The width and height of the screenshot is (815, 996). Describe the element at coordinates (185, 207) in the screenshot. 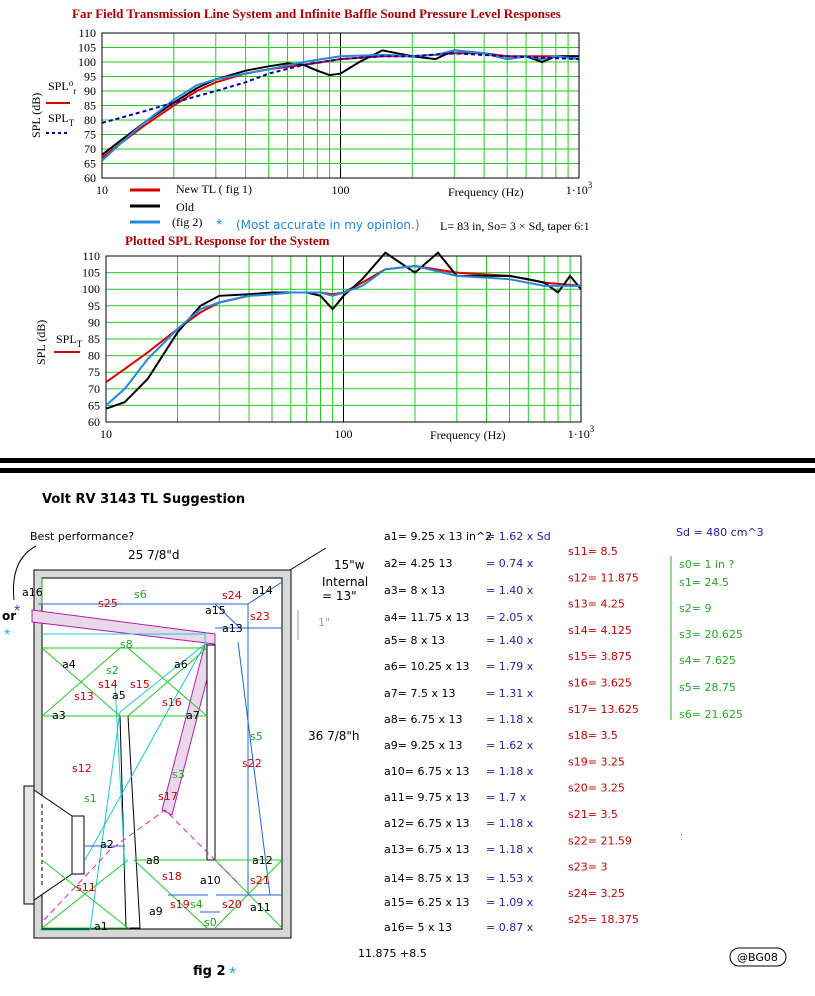

I see `legend-label-old: Old` at that location.